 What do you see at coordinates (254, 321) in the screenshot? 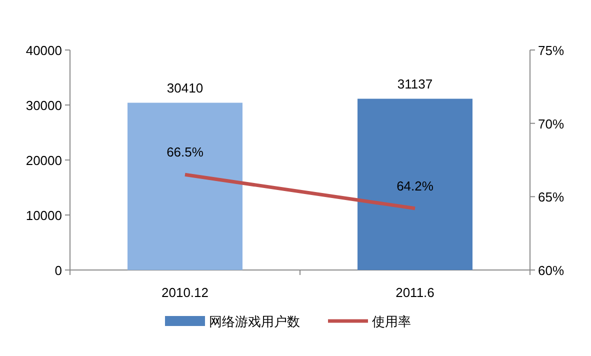
I see `legend-label: 网络游戏用户数` at bounding box center [254, 321].